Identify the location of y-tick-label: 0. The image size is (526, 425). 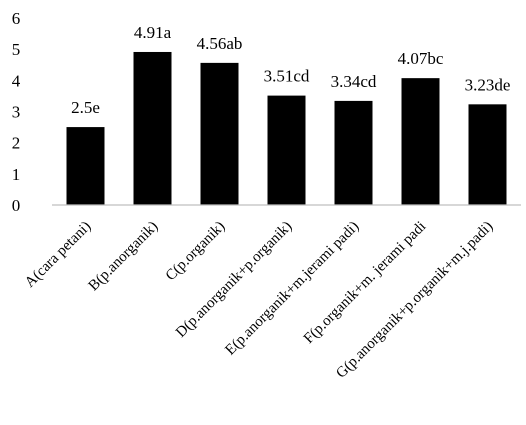
(16, 205).